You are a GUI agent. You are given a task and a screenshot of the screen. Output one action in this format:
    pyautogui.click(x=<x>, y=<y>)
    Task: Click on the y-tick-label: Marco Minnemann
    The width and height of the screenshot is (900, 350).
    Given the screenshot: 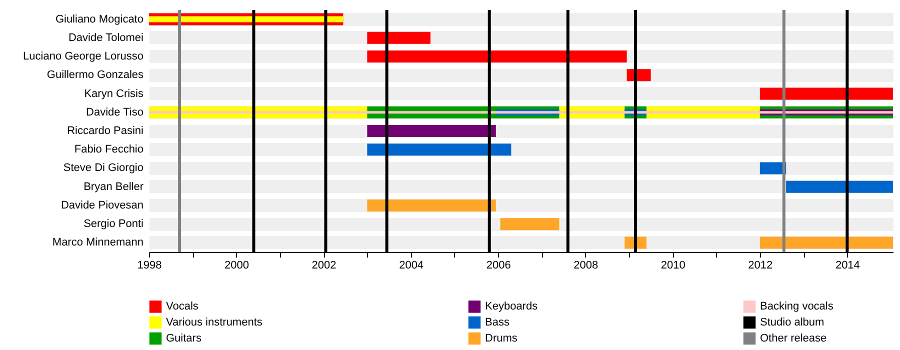 What is the action you would take?
    pyautogui.click(x=98, y=242)
    